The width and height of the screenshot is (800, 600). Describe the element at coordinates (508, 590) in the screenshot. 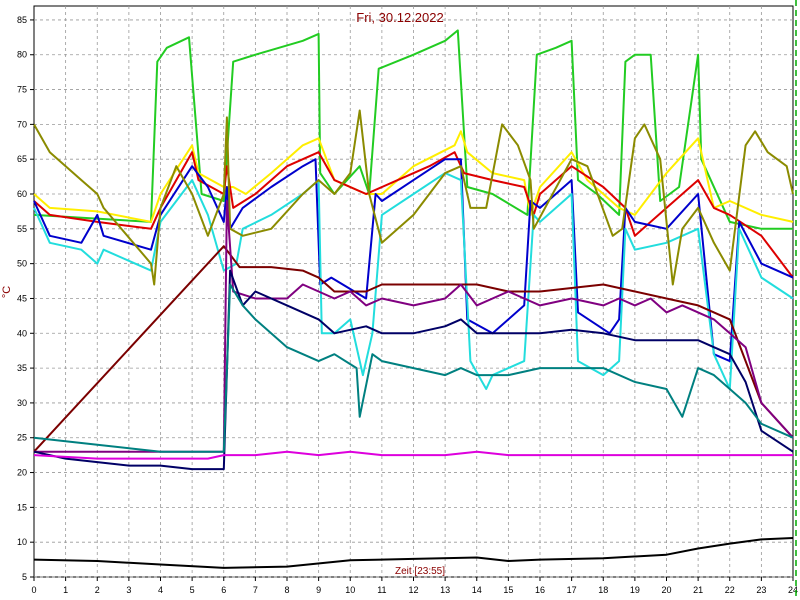

I see `x-tick-label: 15` at that location.